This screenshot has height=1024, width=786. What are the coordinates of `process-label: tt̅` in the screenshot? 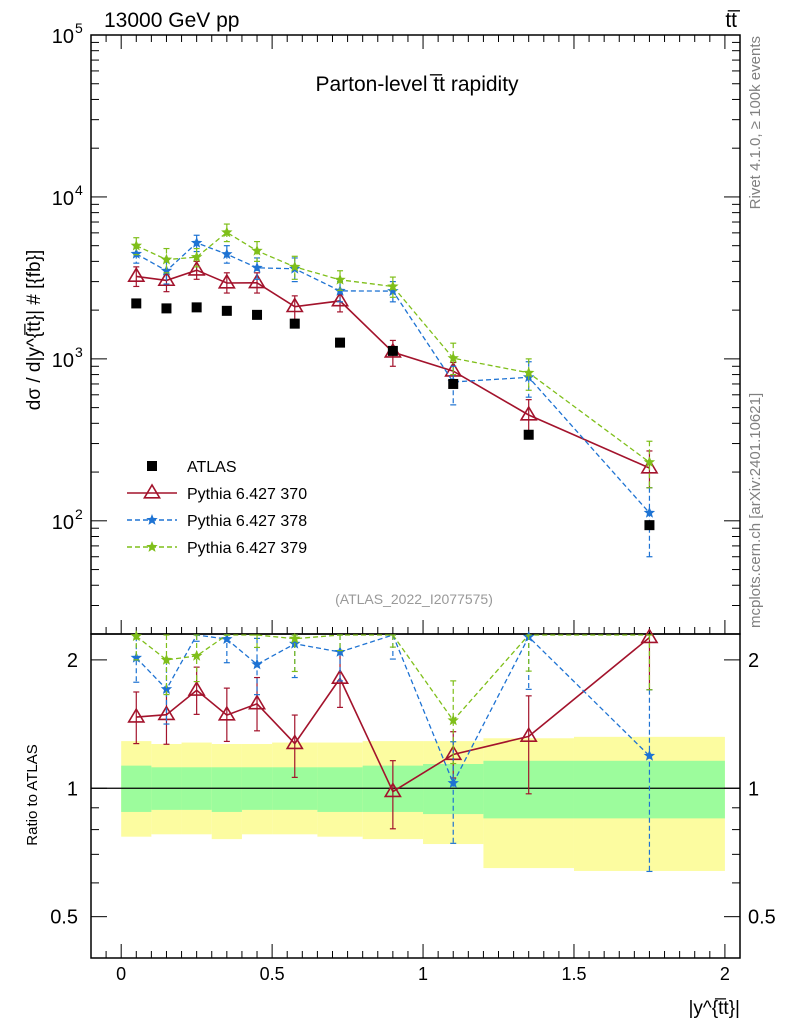 It's located at (733, 20).